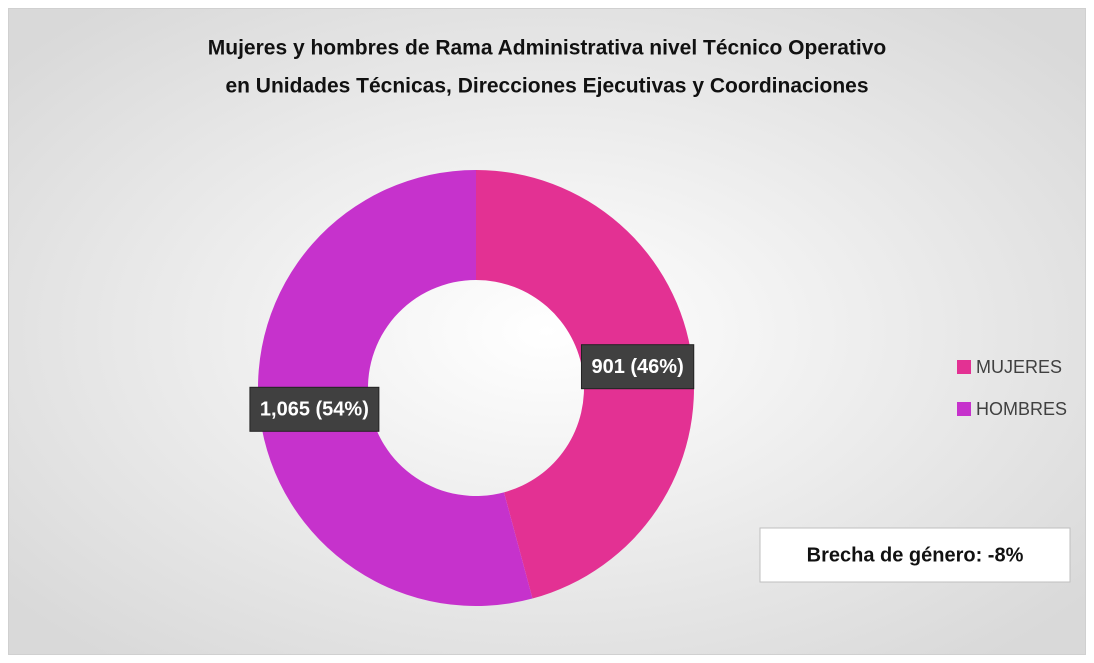 The width and height of the screenshot is (1094, 663). What do you see at coordinates (1021, 409) in the screenshot?
I see `legend-label: HOMBRES` at bounding box center [1021, 409].